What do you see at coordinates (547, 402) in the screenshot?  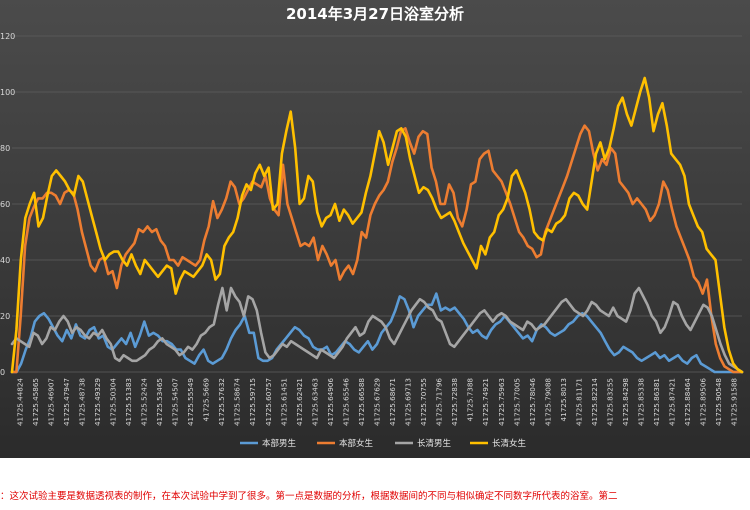 I see `x-tick-label: 41725.79088` at bounding box center [547, 402].